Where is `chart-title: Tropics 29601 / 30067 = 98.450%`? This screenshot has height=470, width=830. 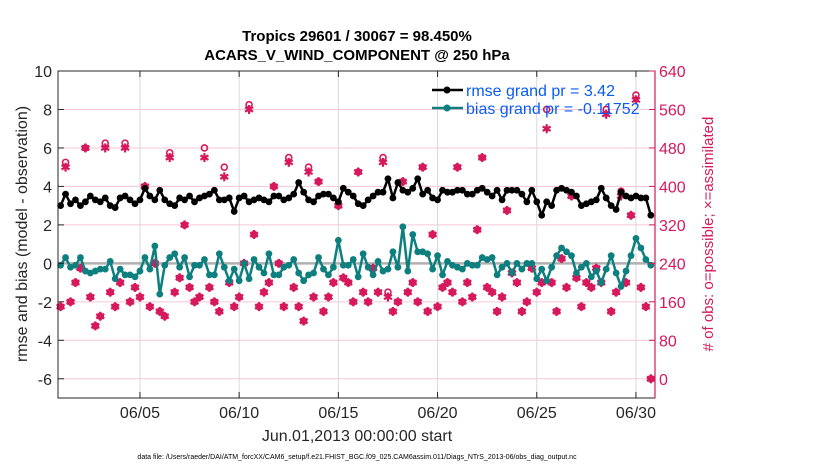
chart-title: Tropics 29601 / 30067 = 98.450% is located at coordinates (357, 36).